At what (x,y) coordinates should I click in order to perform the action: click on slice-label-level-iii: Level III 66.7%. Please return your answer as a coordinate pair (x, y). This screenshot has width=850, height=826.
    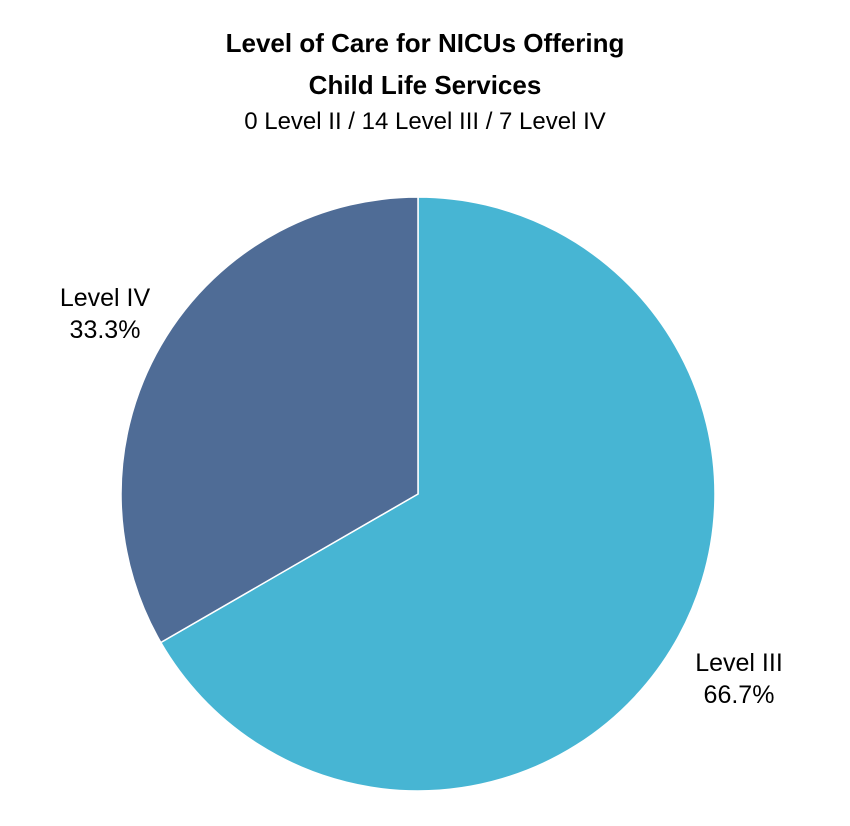
    Looking at the image, I should click on (739, 679).